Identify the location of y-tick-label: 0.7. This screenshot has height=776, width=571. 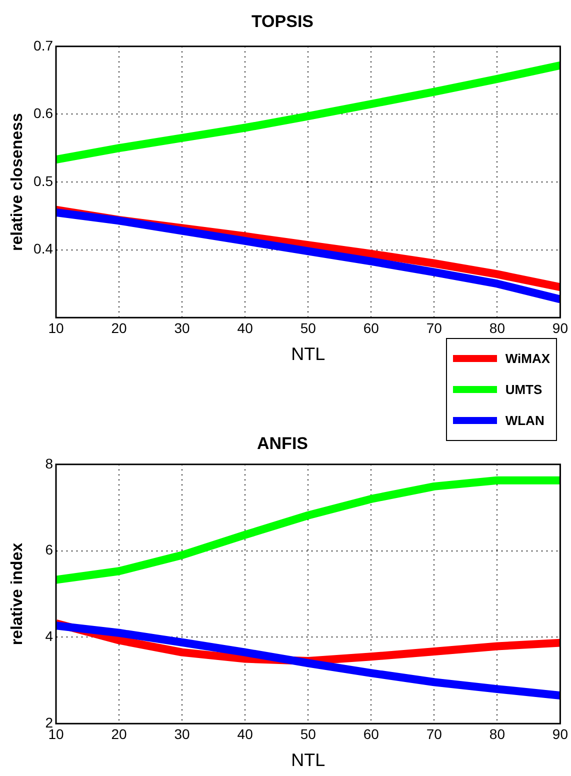
(44, 45).